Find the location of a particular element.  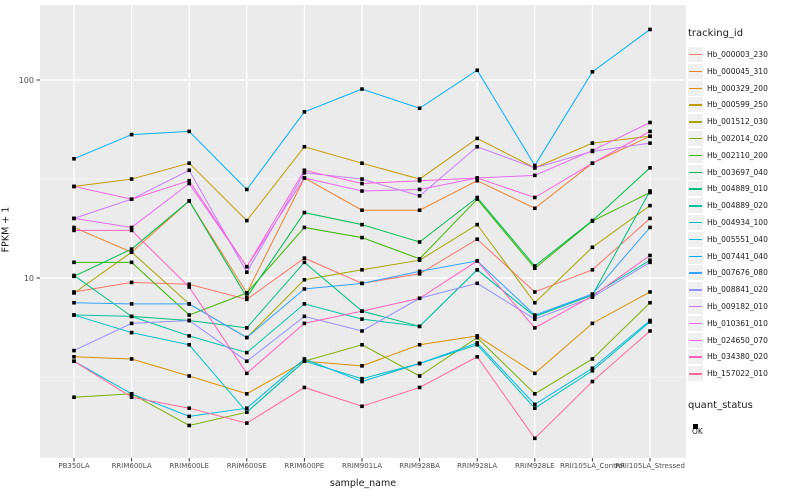

legend-item: Hb_000003_230 is located at coordinates (743, 54).